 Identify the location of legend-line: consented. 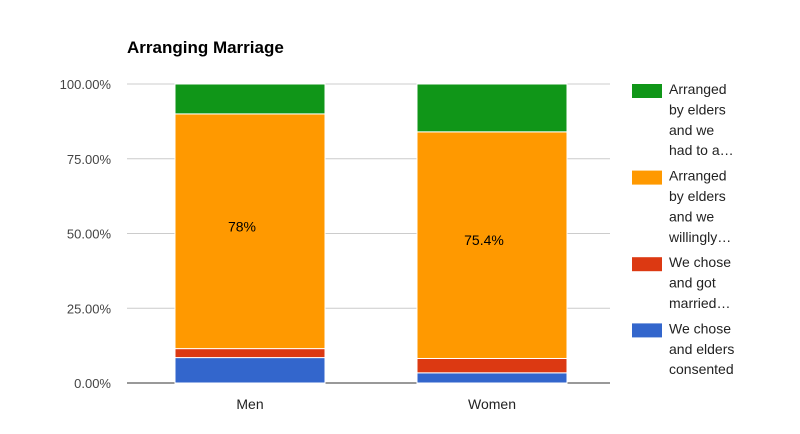
(701, 369).